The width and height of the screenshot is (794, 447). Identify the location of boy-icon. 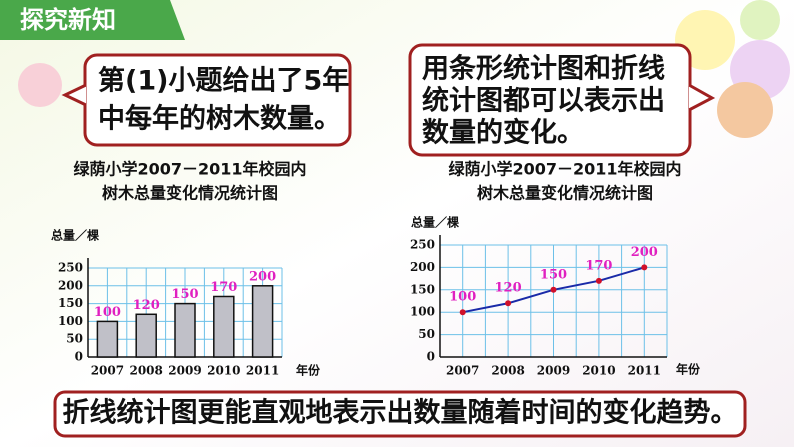
(745, 110).